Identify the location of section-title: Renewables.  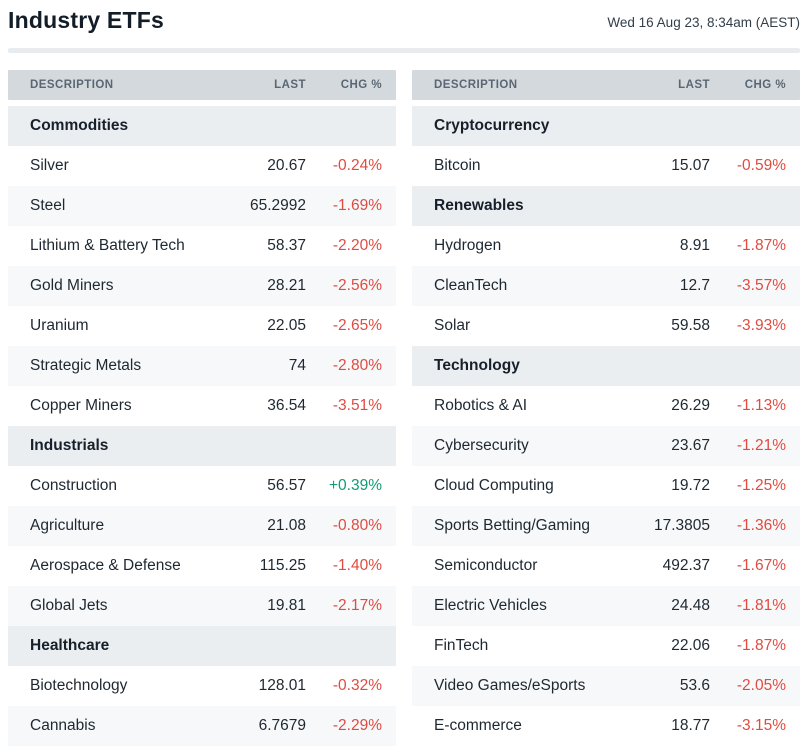
(479, 205).